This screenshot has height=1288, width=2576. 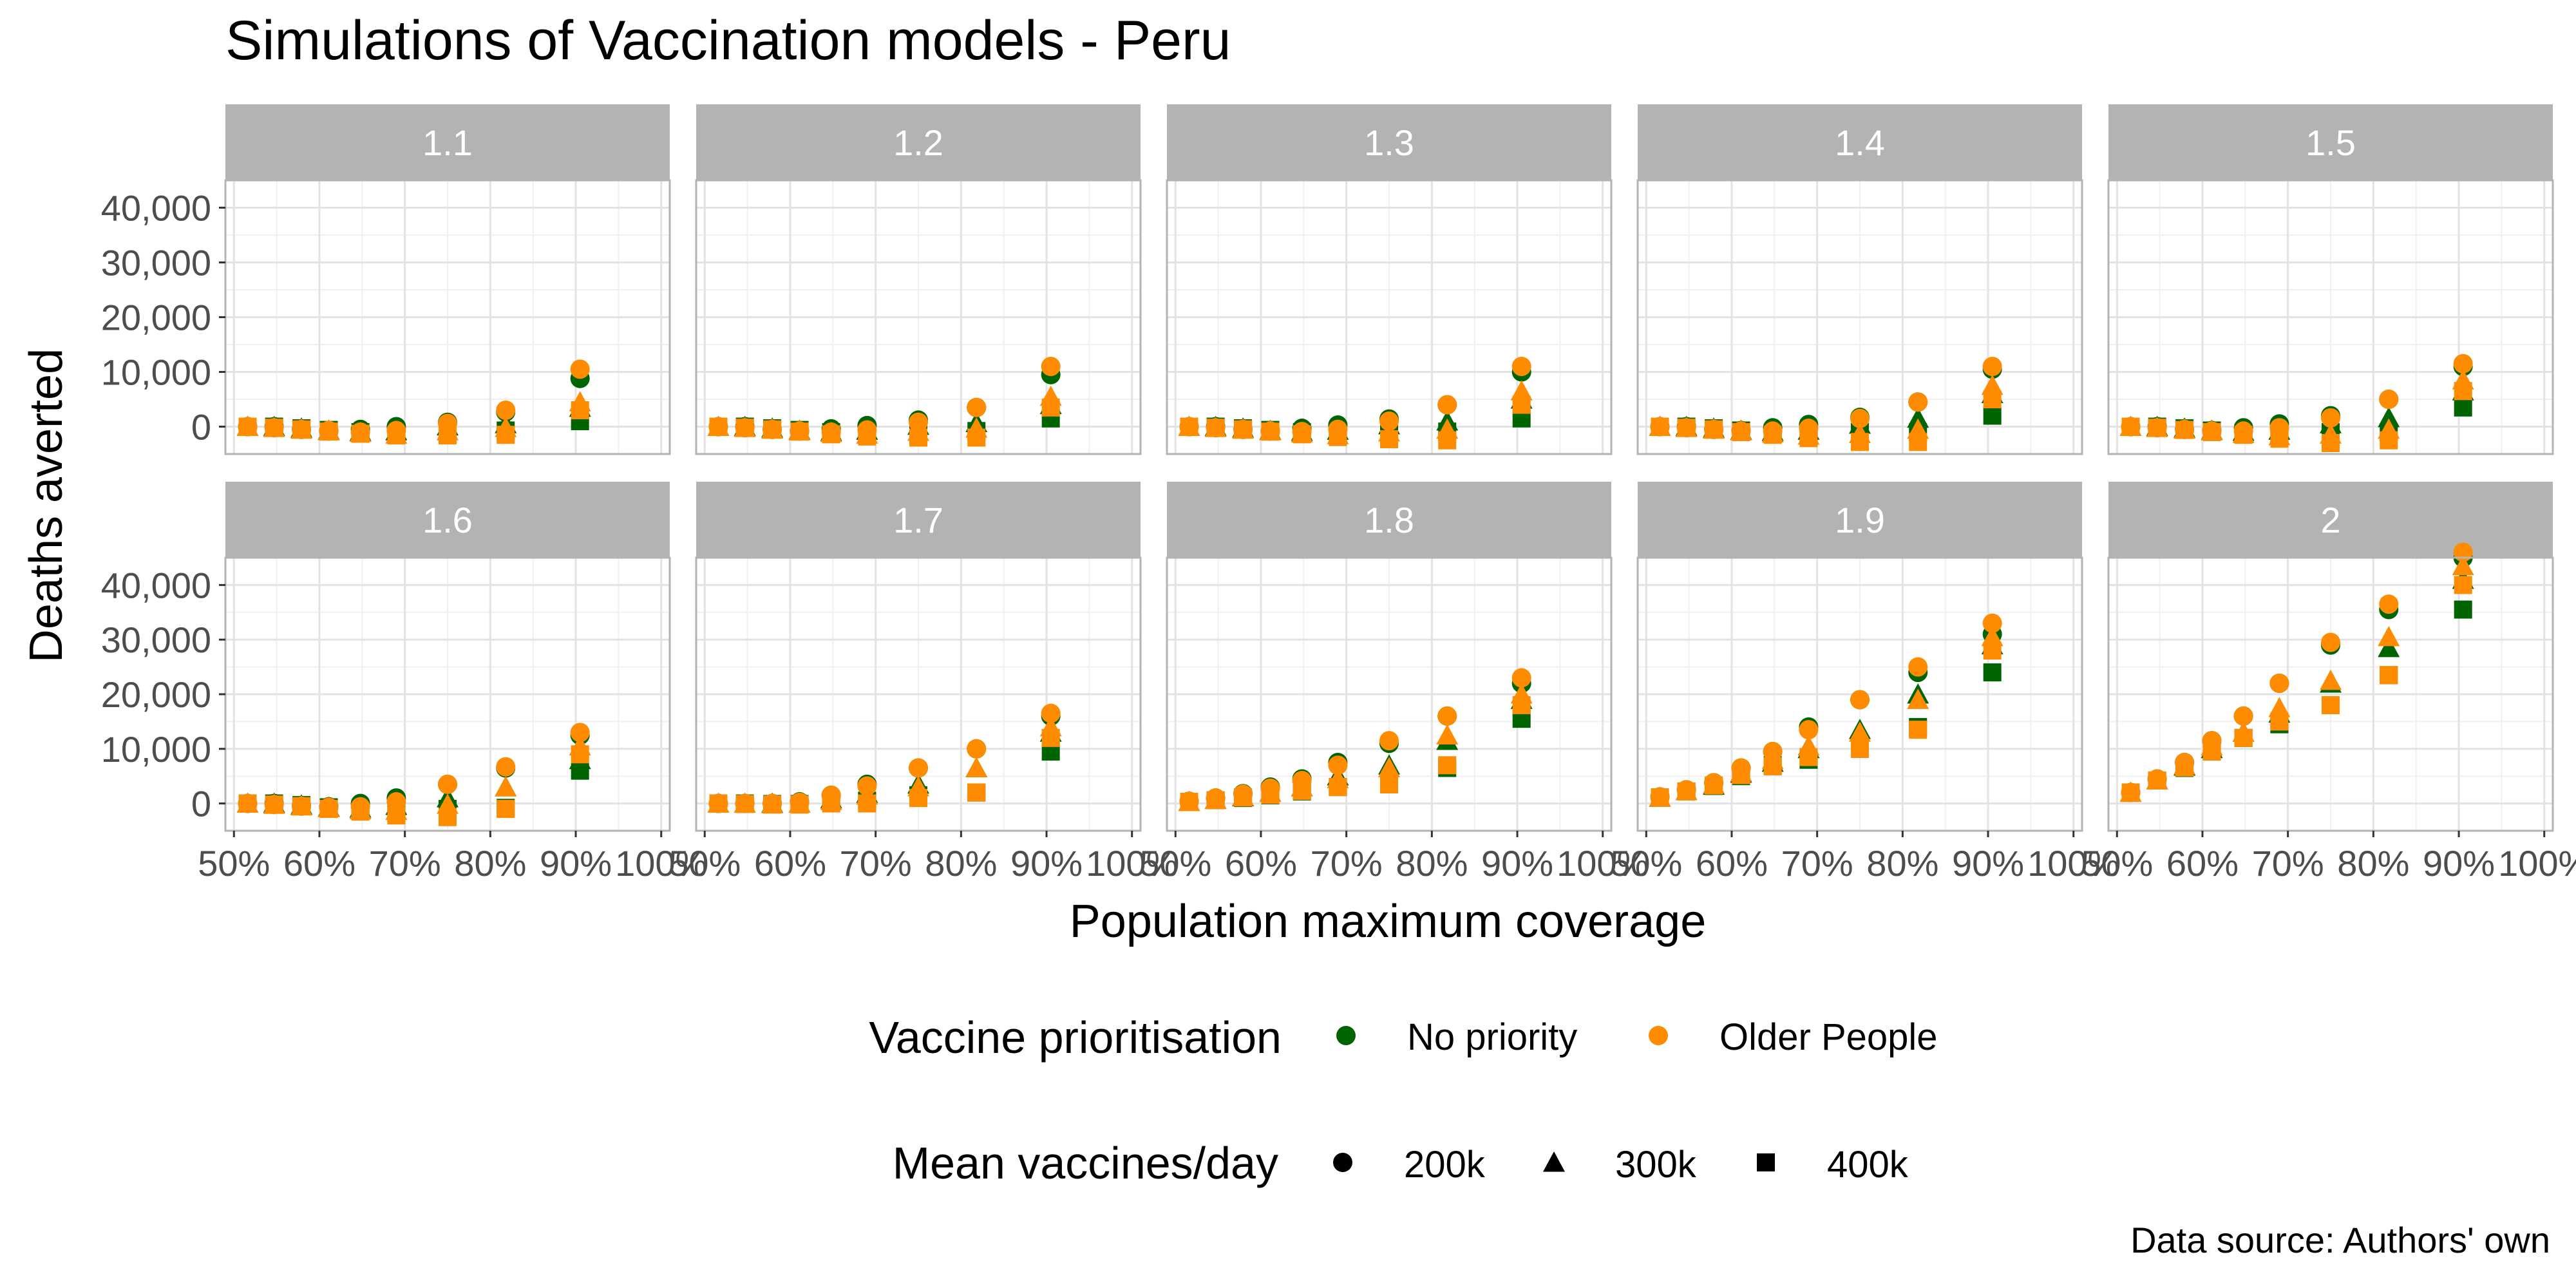 I want to click on y-tick-label: 30,000, so click(x=156, y=640).